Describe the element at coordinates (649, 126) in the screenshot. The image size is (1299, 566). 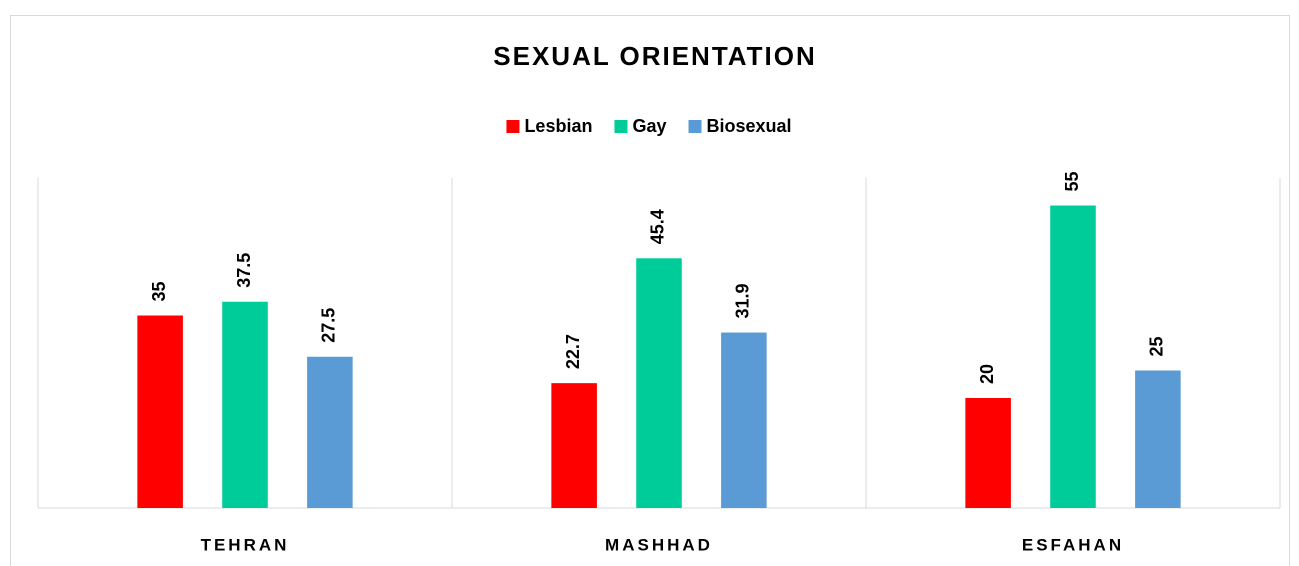
I see `legend-label: Gay` at that location.